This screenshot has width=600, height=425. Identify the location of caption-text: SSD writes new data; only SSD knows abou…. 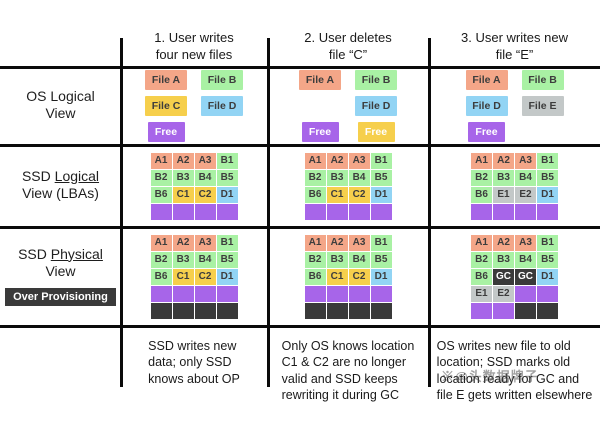
(194, 362).